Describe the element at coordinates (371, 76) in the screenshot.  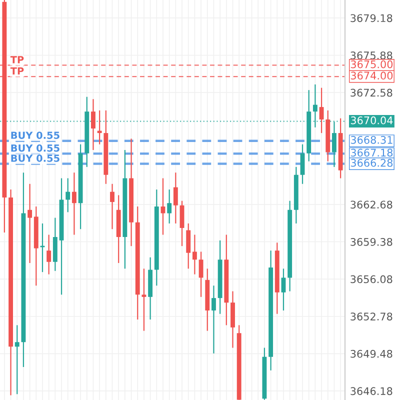
I see `ref-line-label: 3674.00` at that location.